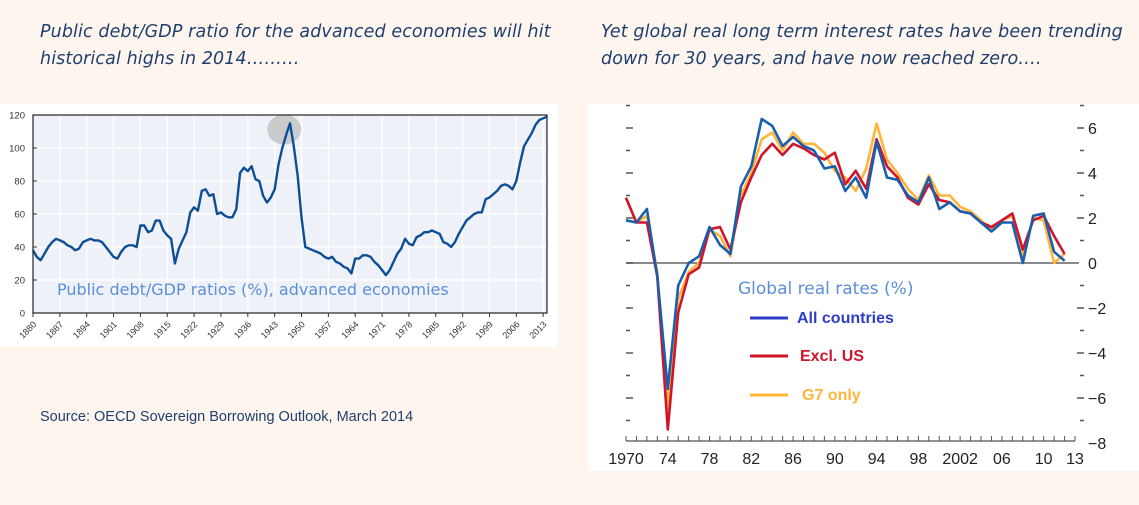 The width and height of the screenshot is (1139, 505). Describe the element at coordinates (1097, 444) in the screenshot. I see `y-tick-label: −8` at that location.